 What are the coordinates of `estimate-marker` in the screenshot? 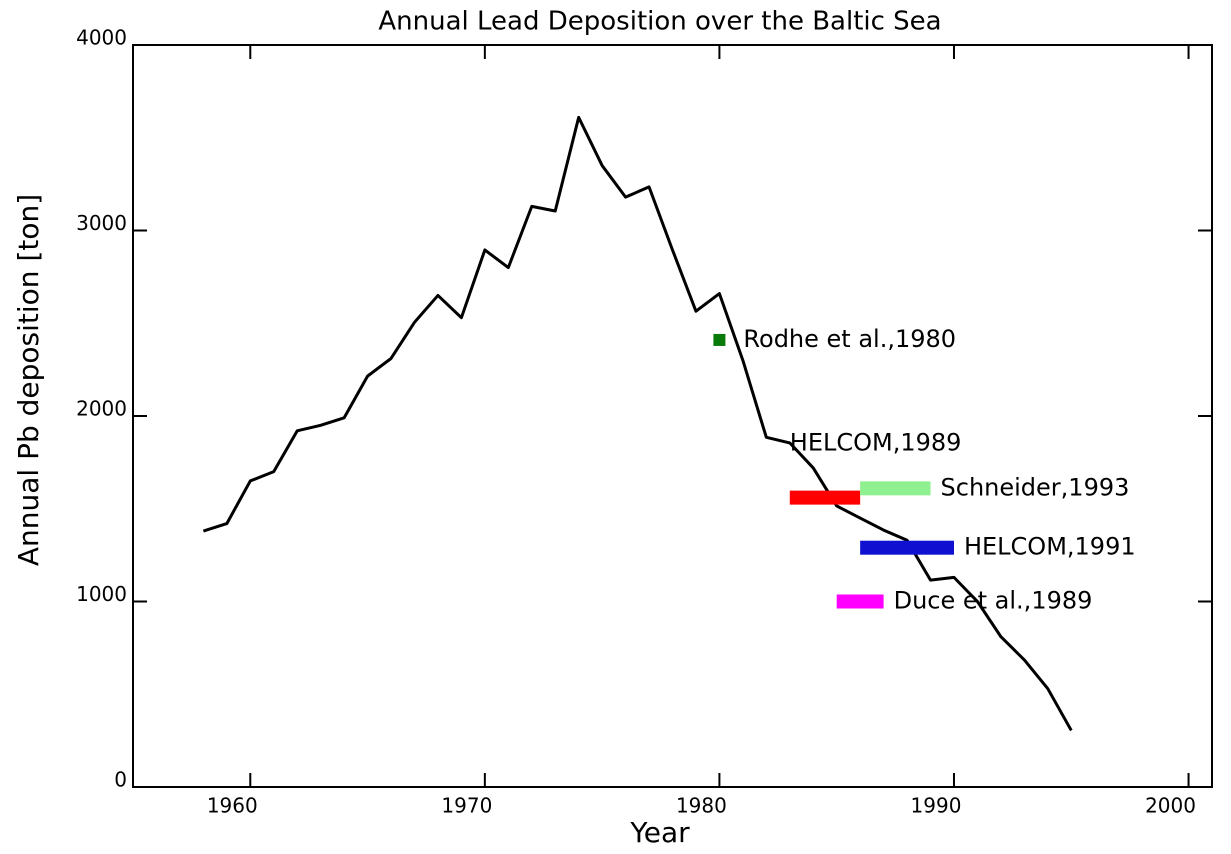 It's located at (719, 339).